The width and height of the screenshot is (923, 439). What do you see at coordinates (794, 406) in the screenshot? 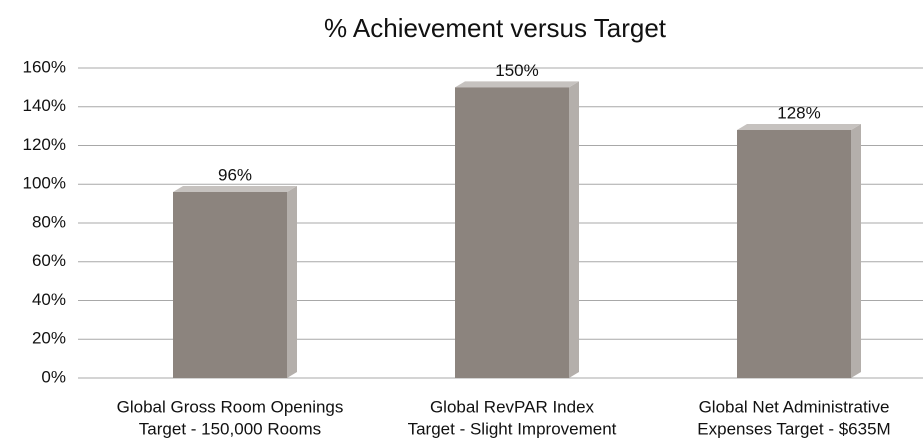
I see `x-tick-label: Global Net Administrative` at bounding box center [794, 406].